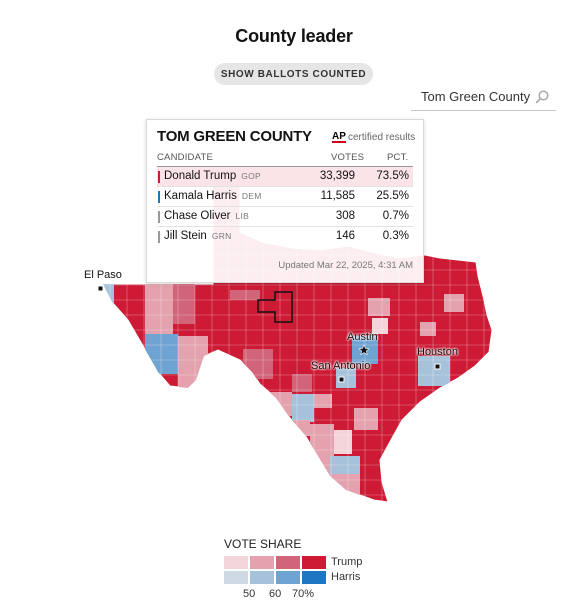 This screenshot has height=605, width=588. Describe the element at coordinates (242, 216) in the screenshot. I see `candidate-party: LIB` at that location.